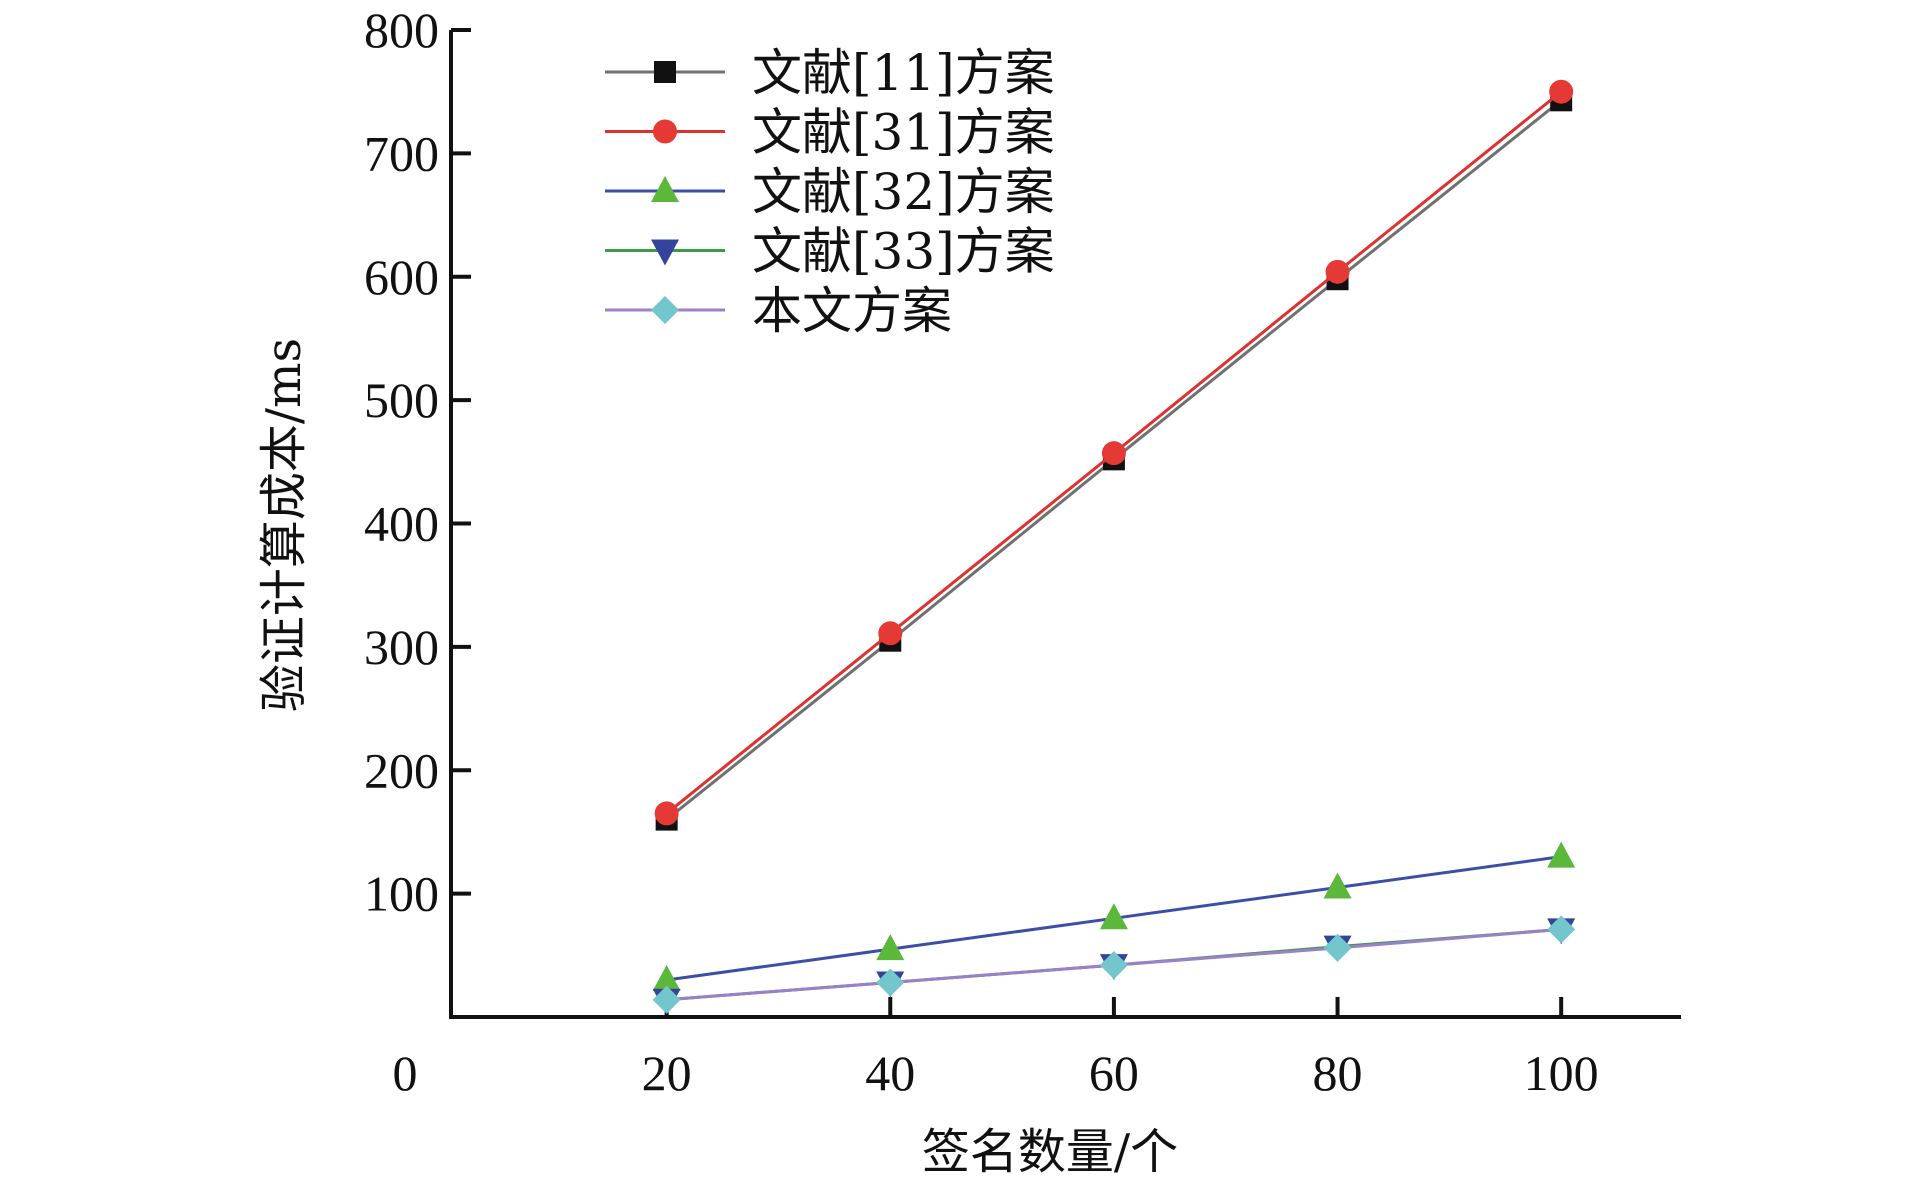 Image resolution: width=1913 pixels, height=1181 pixels. I want to click on y-tick-label: 100, so click(401, 894).